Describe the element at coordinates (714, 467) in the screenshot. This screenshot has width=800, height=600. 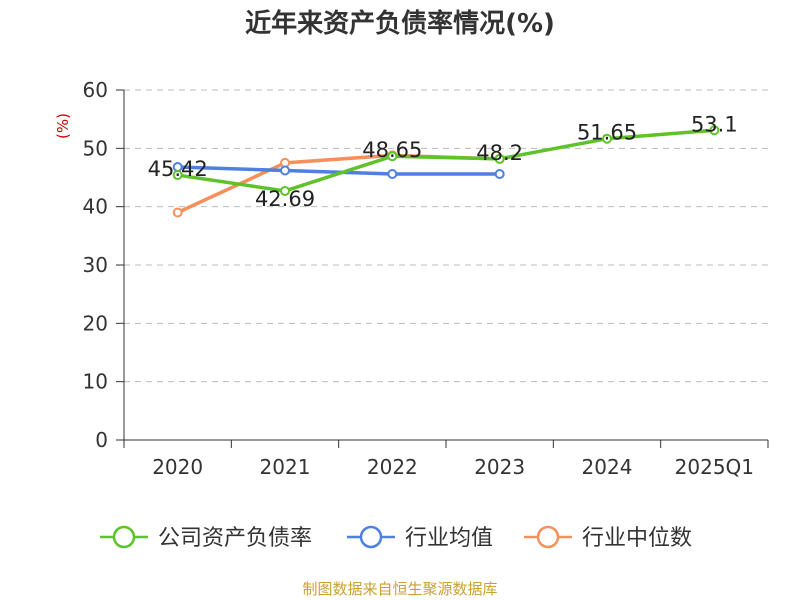
I see `x-tick-label: 2025Q1` at that location.